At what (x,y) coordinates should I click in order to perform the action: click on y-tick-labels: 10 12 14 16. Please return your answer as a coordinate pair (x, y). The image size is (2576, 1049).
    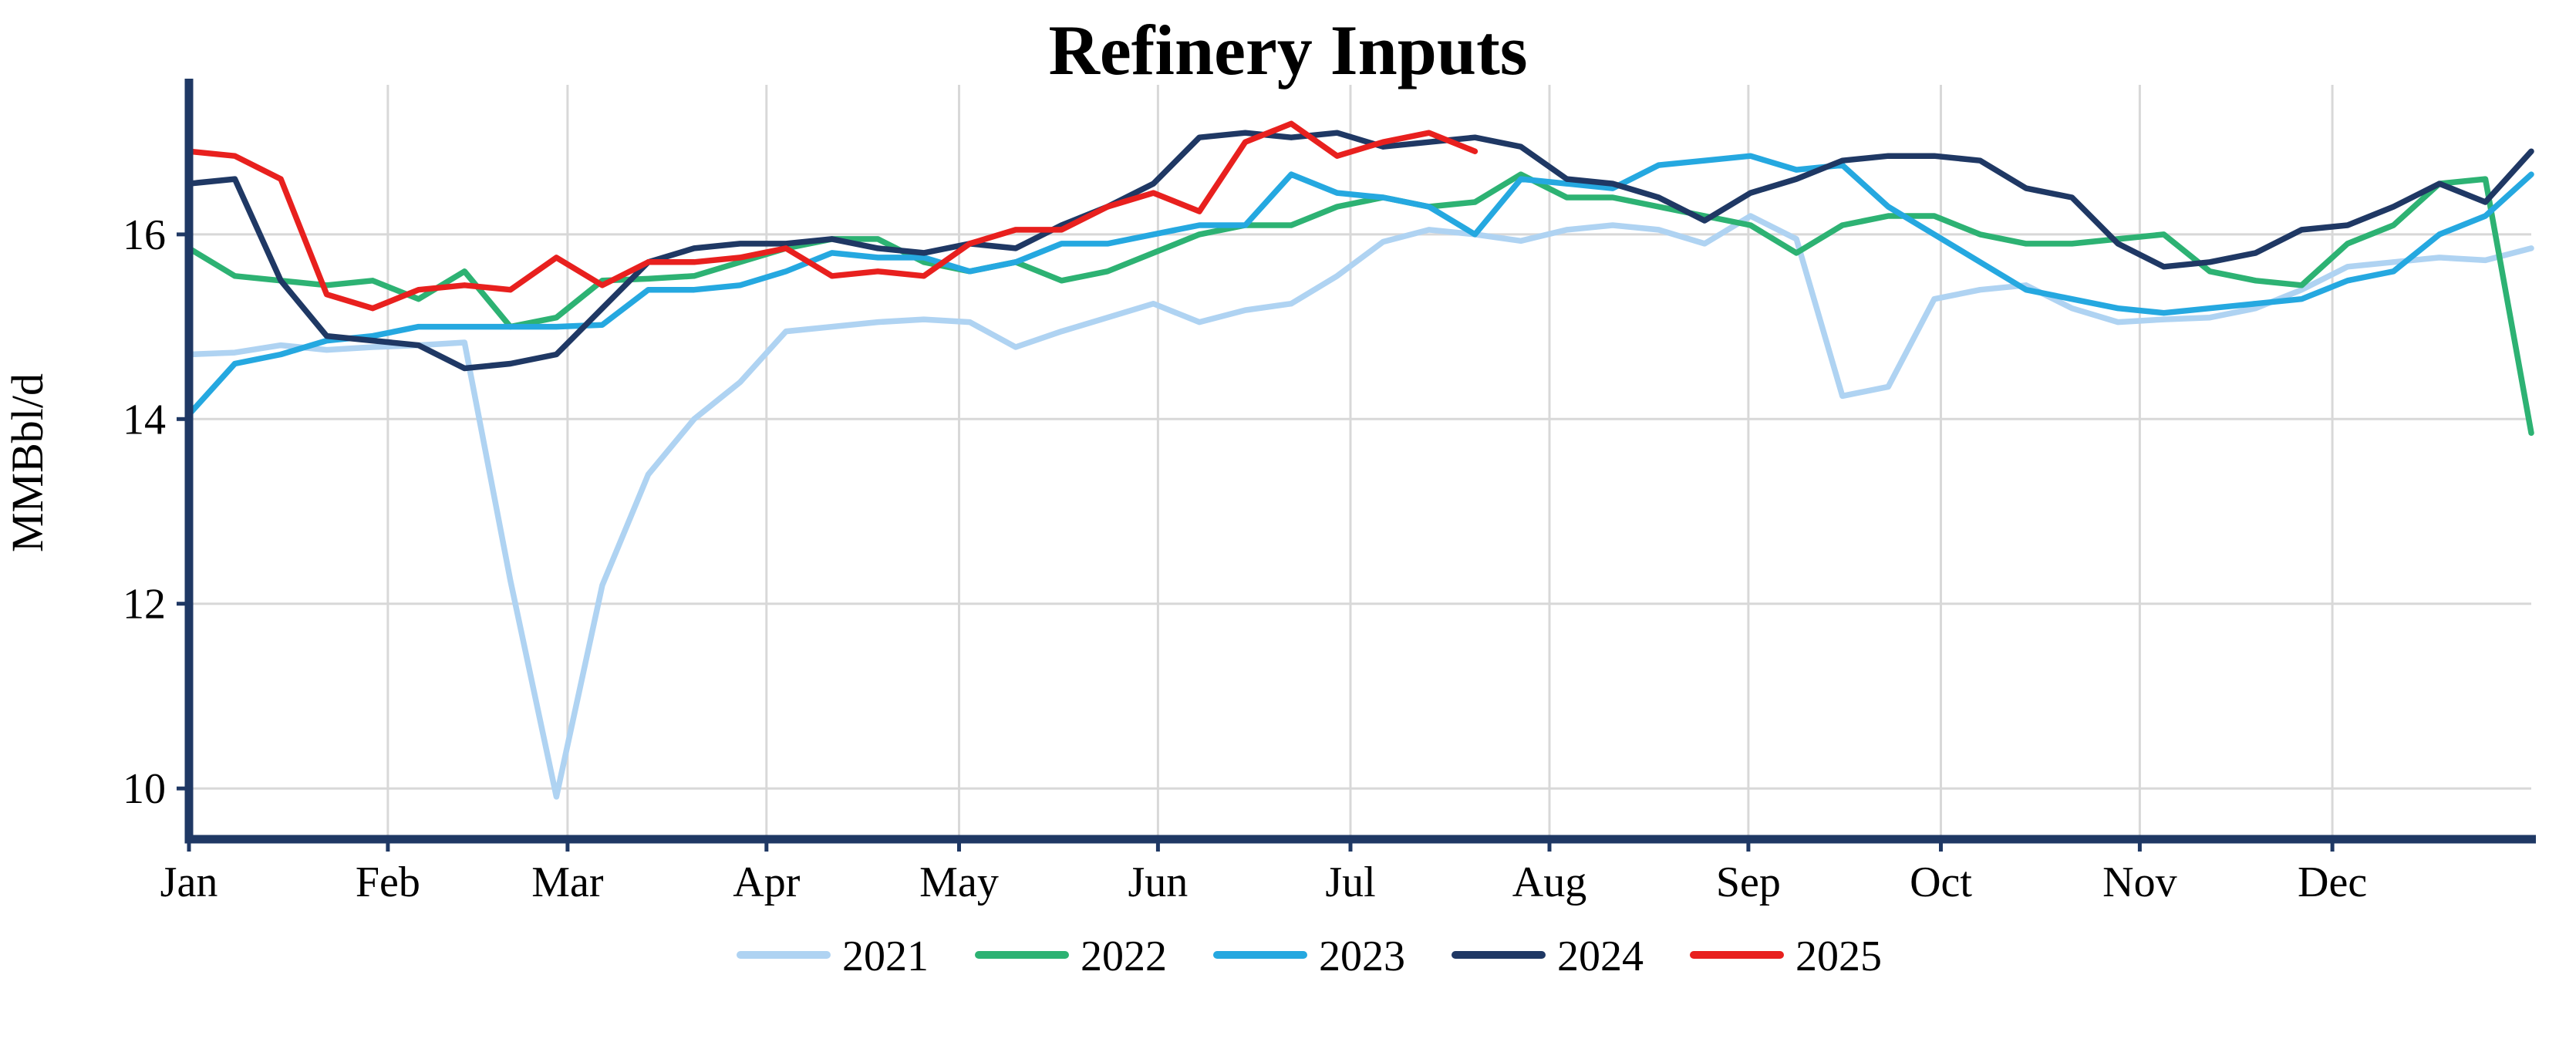
    Looking at the image, I should click on (144, 512).